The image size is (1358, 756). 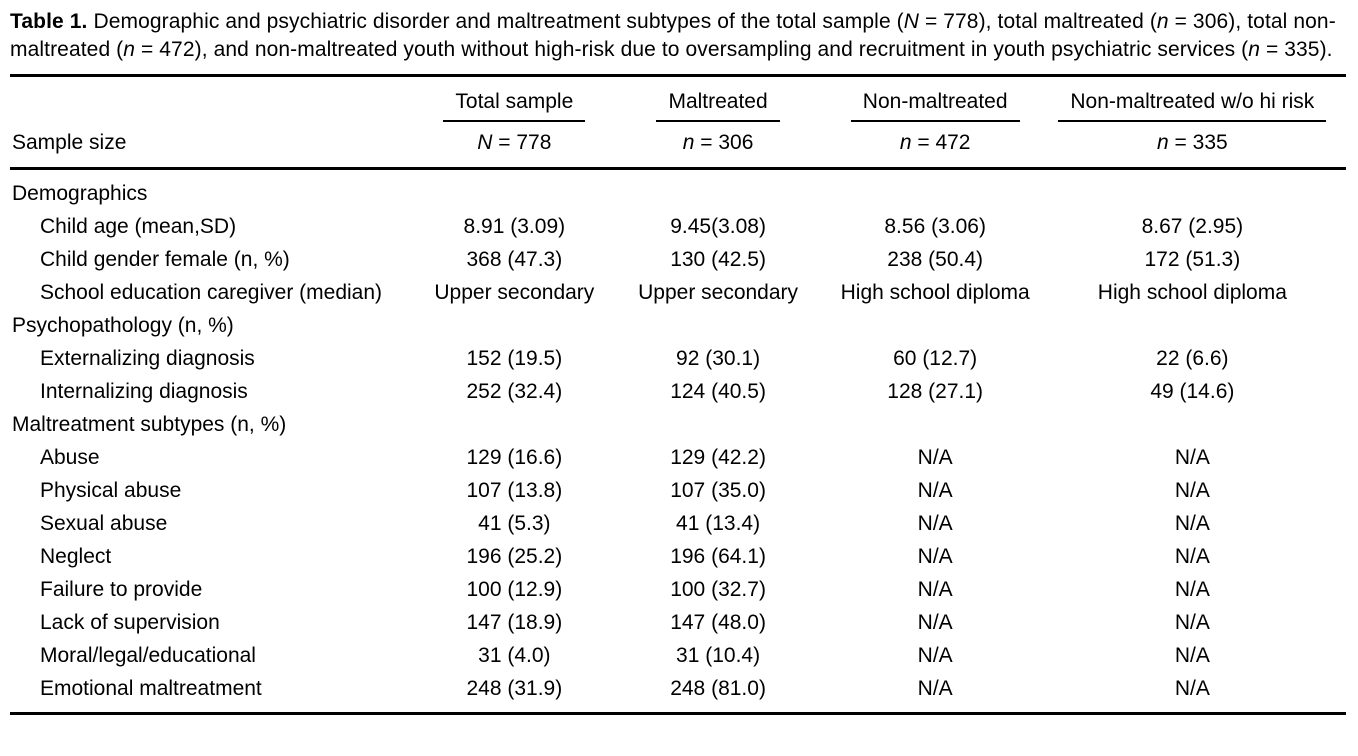 What do you see at coordinates (514, 556) in the screenshot?
I see `cell-total-sample: 196 (25.2)` at bounding box center [514, 556].